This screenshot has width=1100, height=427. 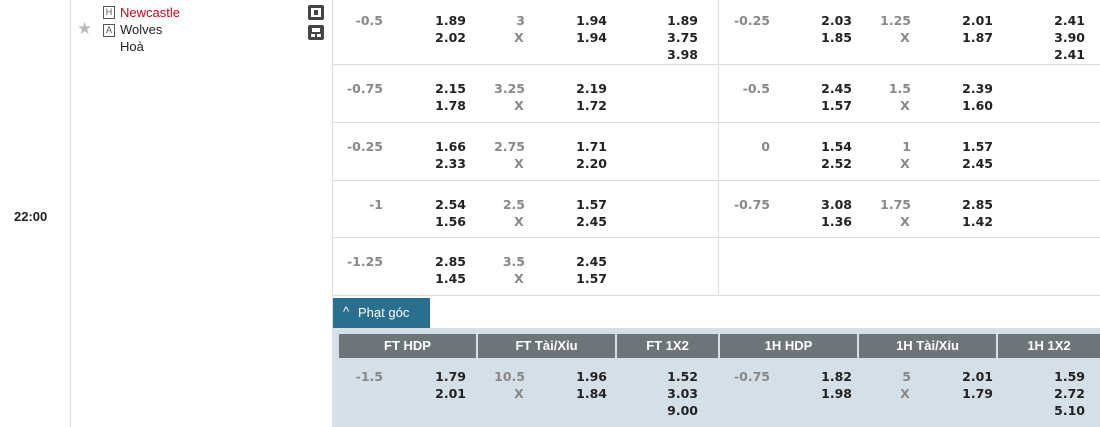 What do you see at coordinates (1069, 20) in the screenshot?
I see `odds-value: 2.41` at bounding box center [1069, 20].